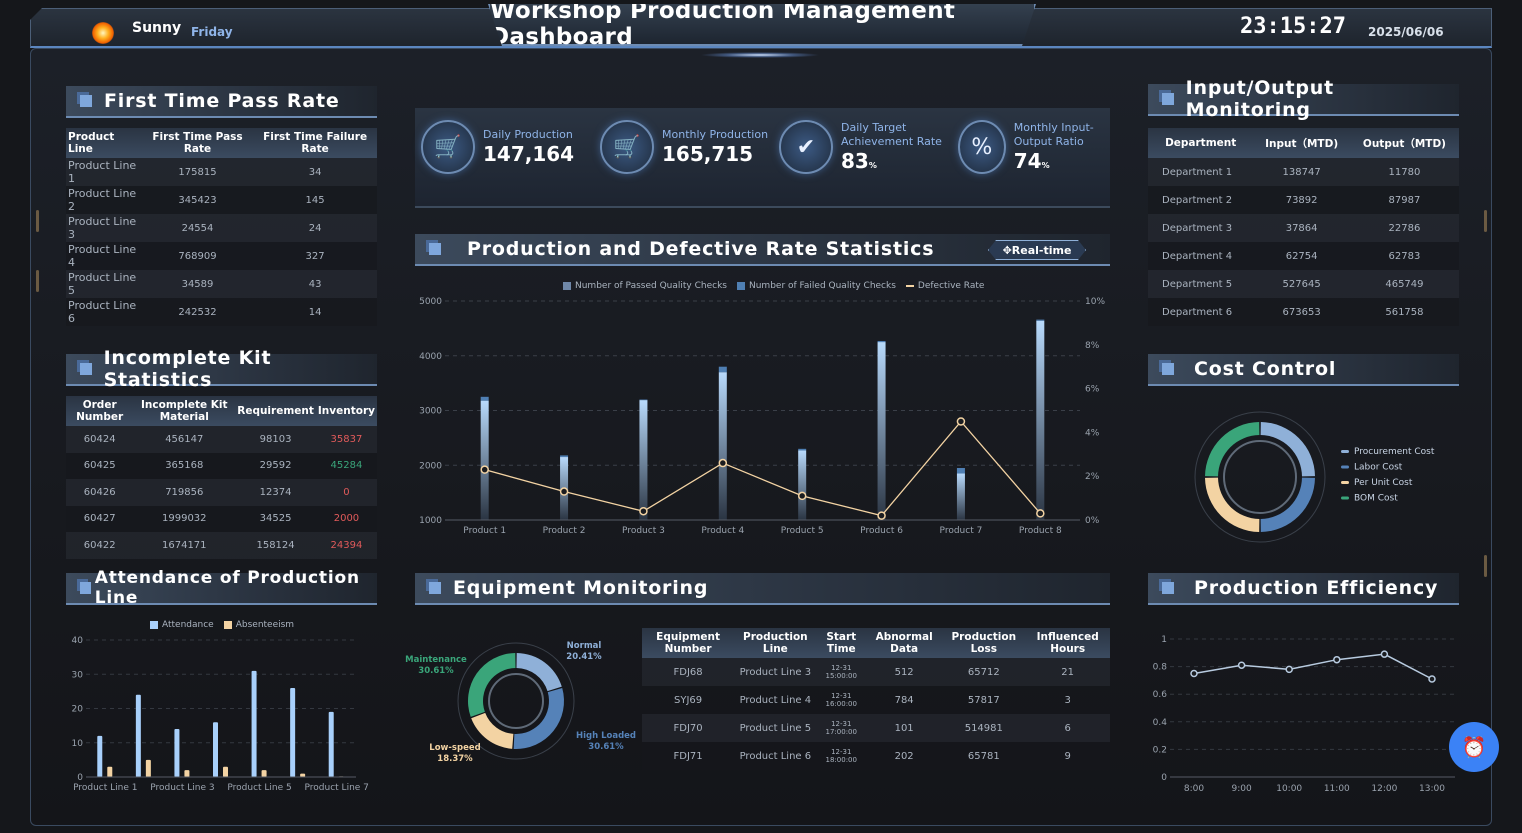  Describe the element at coordinates (1067, 700) in the screenshot. I see `table-cell: 3` at that location.